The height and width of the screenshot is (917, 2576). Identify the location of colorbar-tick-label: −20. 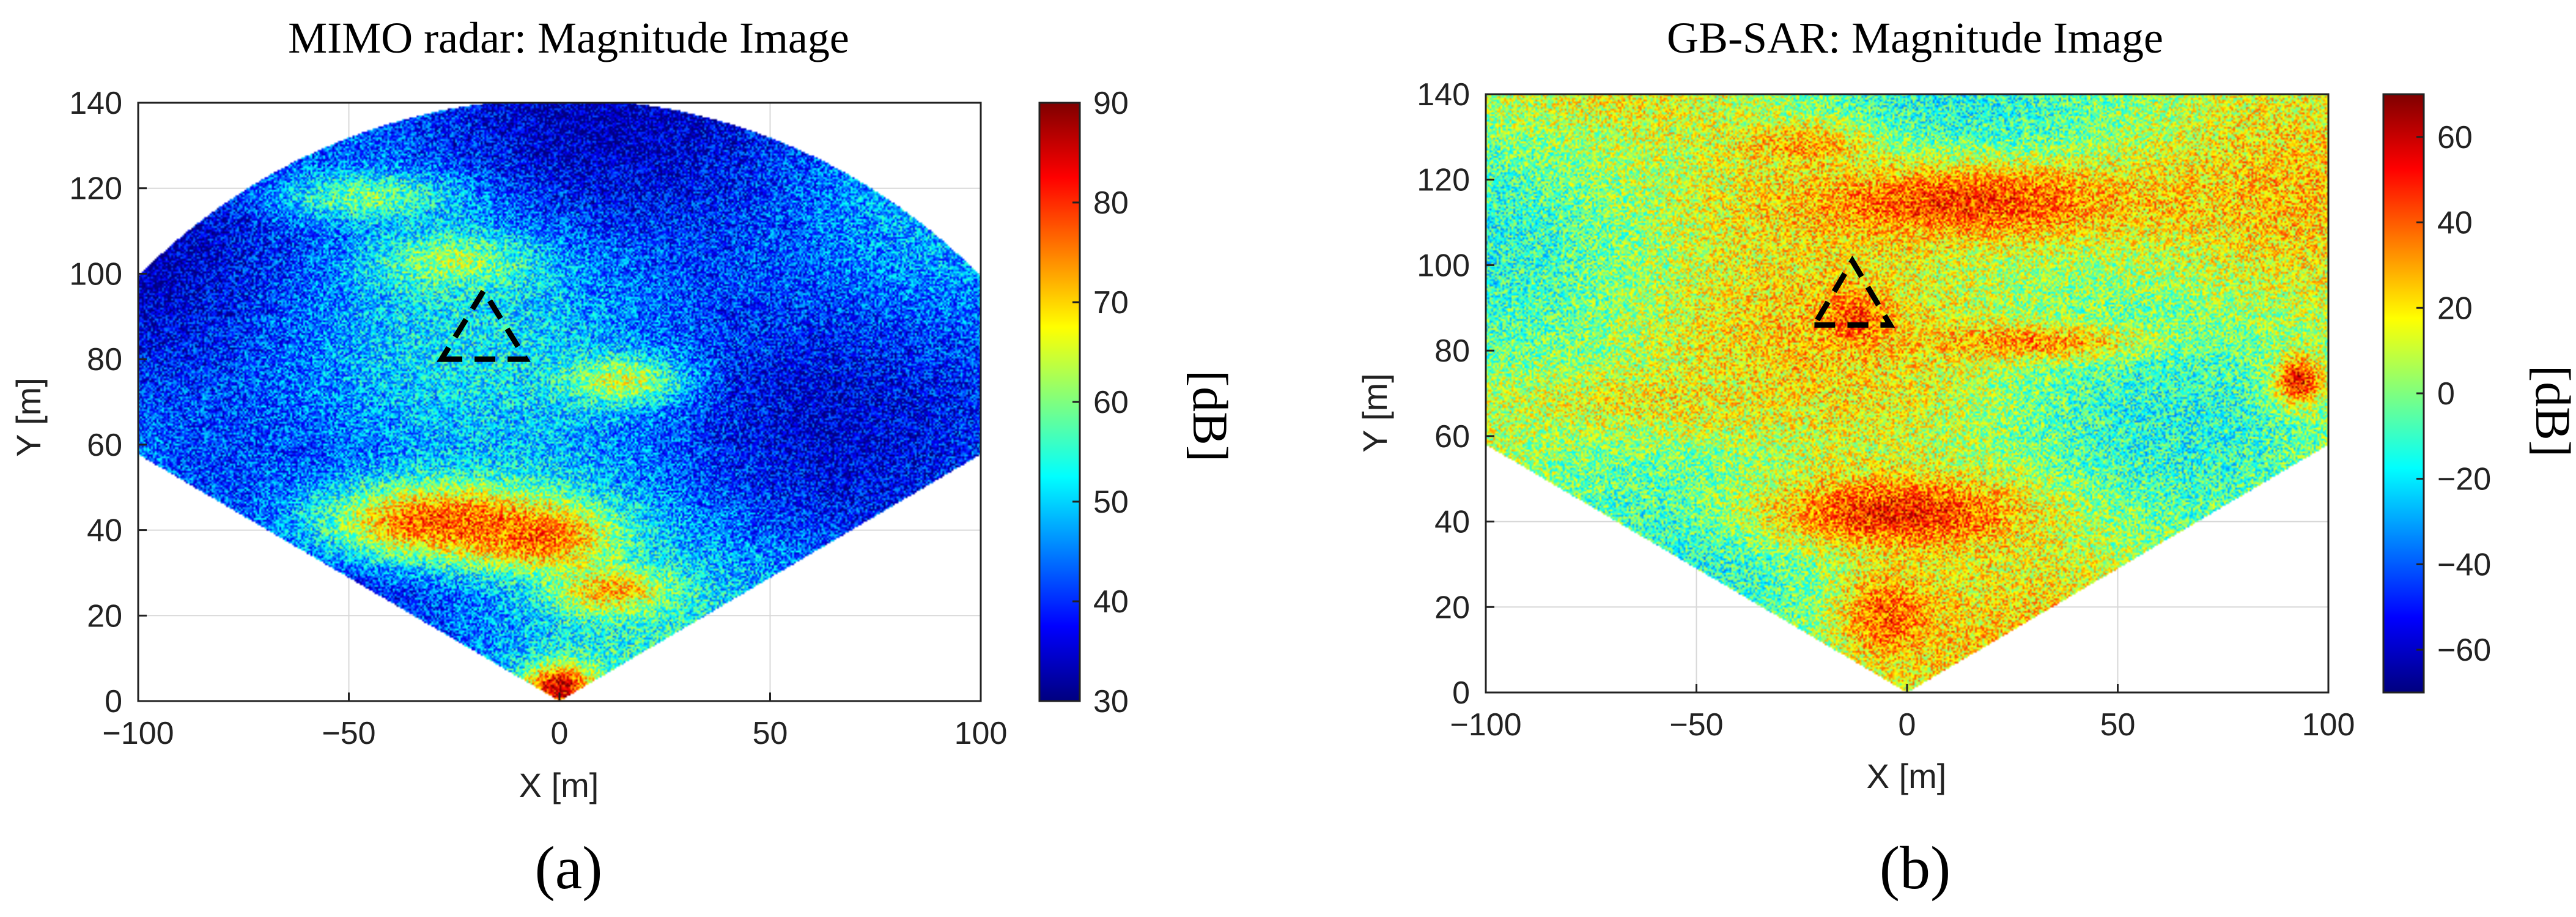
(2464, 479).